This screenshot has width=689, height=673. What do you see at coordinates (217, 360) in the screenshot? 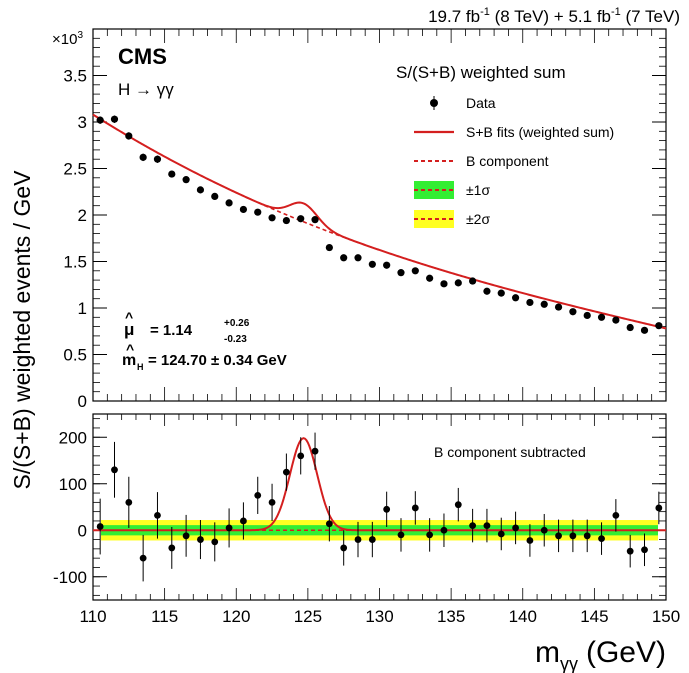
I see `mh-hat-value: = 124.70 ± 0.34 GeV` at bounding box center [217, 360].